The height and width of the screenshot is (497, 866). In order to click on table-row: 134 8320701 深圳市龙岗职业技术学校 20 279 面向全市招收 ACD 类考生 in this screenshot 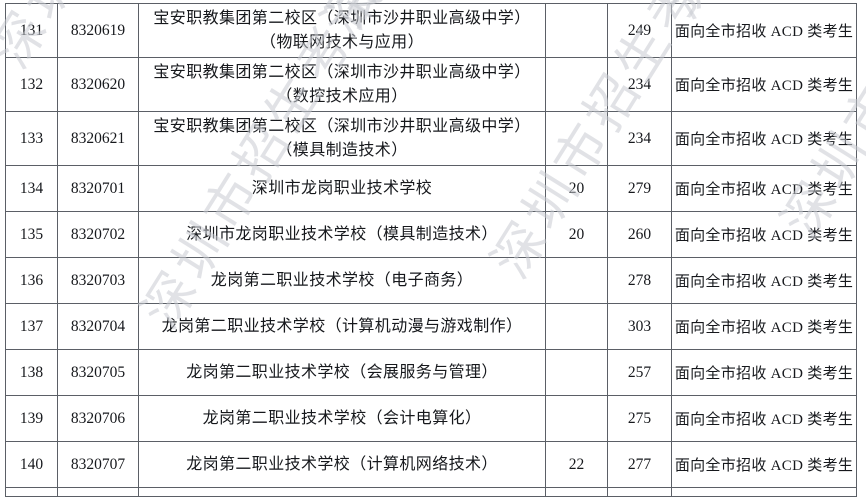, I will do `click(431, 188)`.